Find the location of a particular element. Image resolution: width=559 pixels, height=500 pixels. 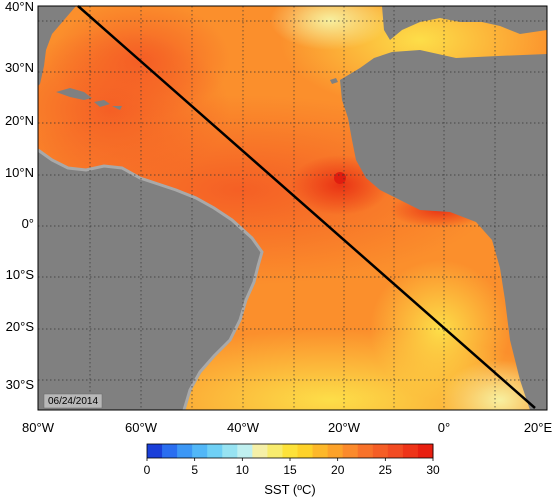

colorbar-label-10: 10 is located at coordinates (243, 470).